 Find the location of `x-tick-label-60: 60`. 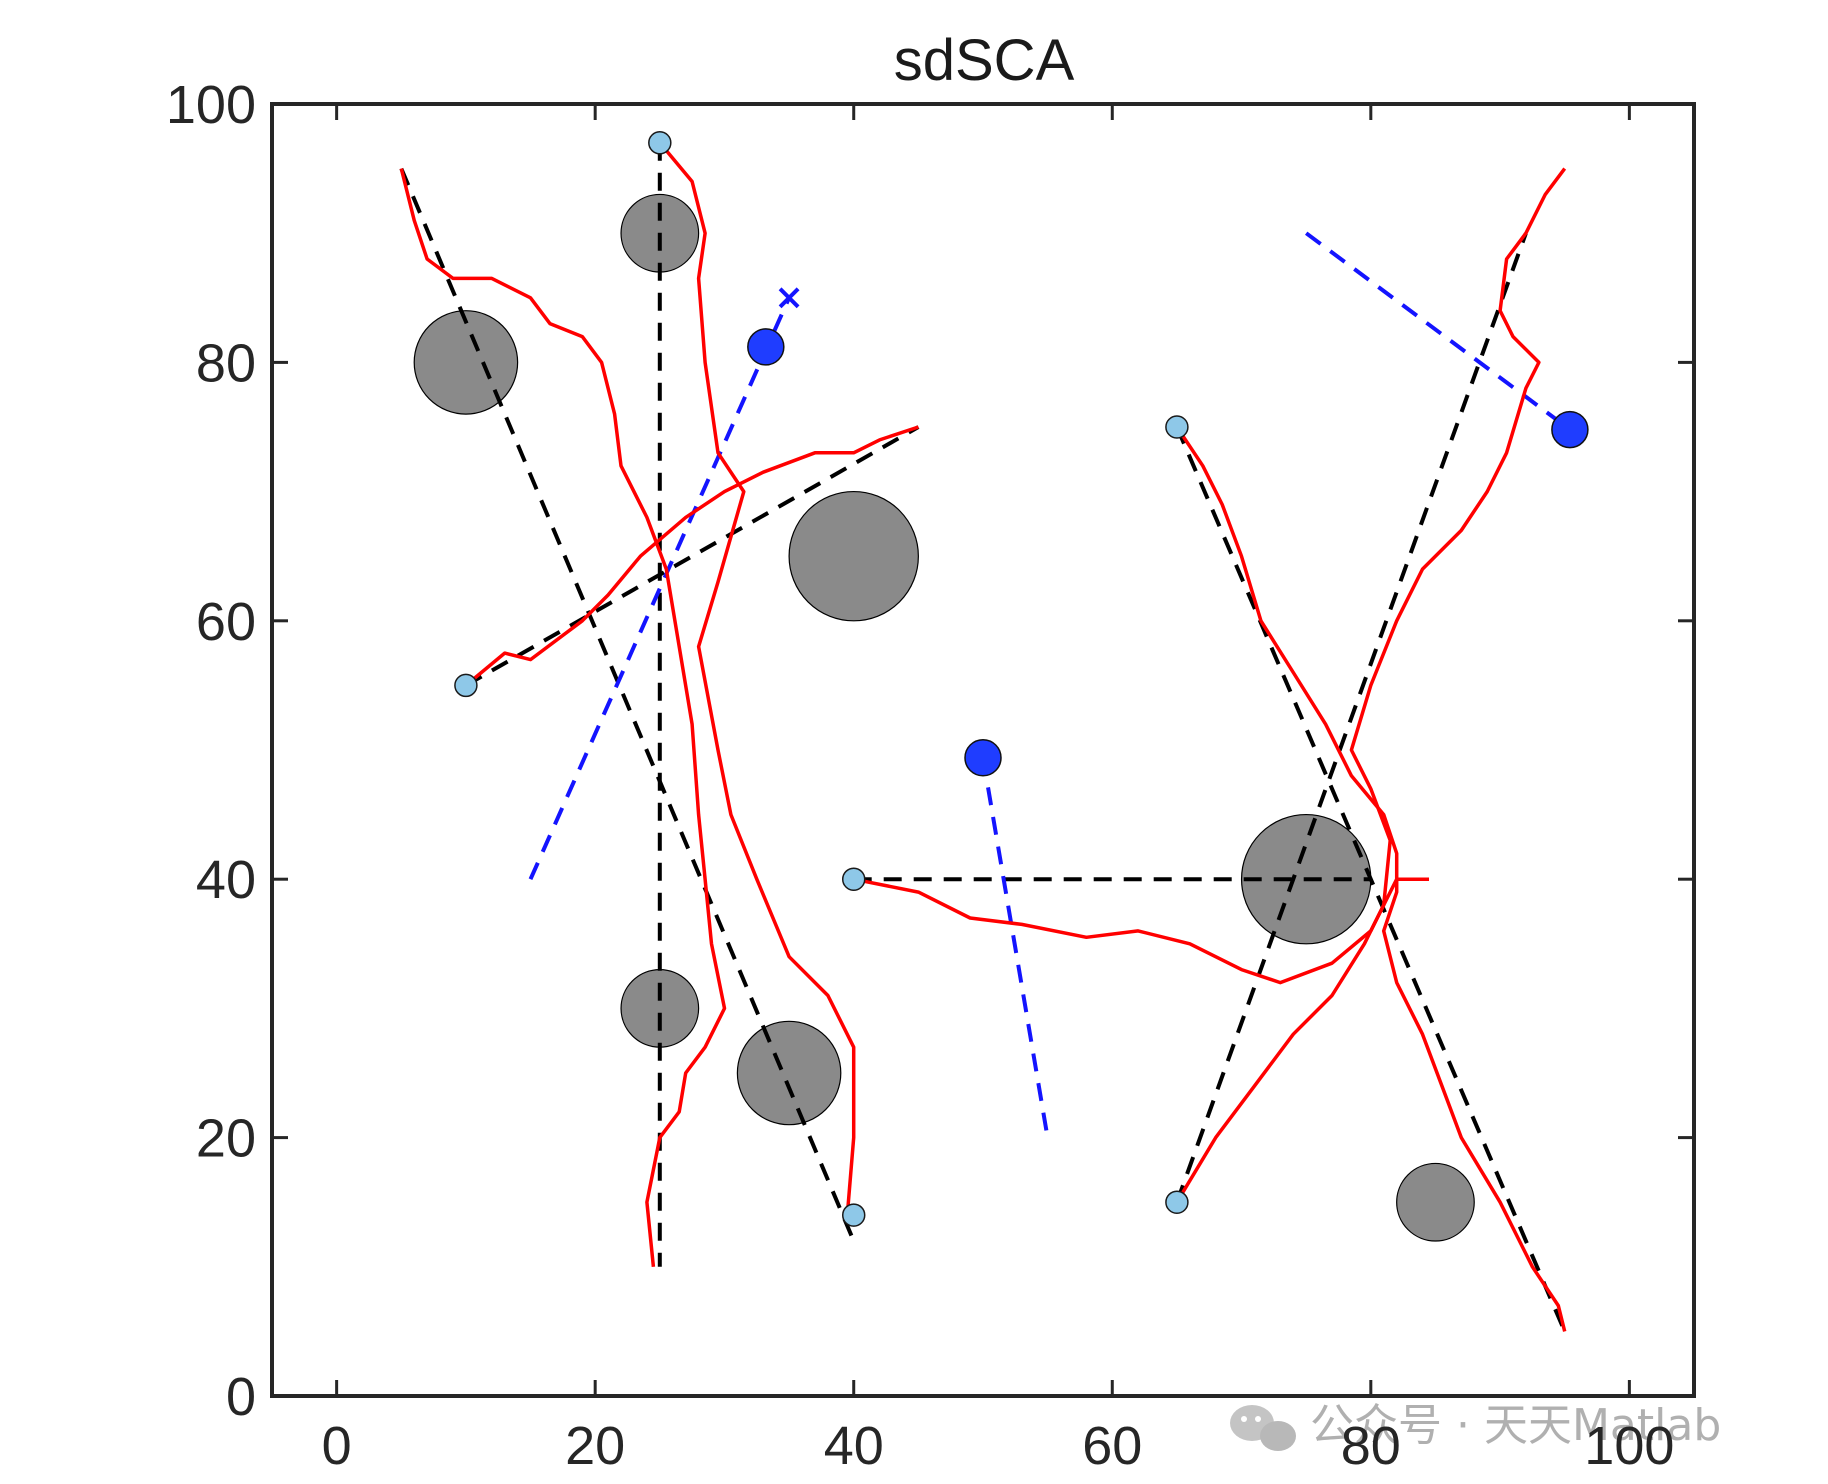

x-tick-label-60: 60 is located at coordinates (1112, 1446).